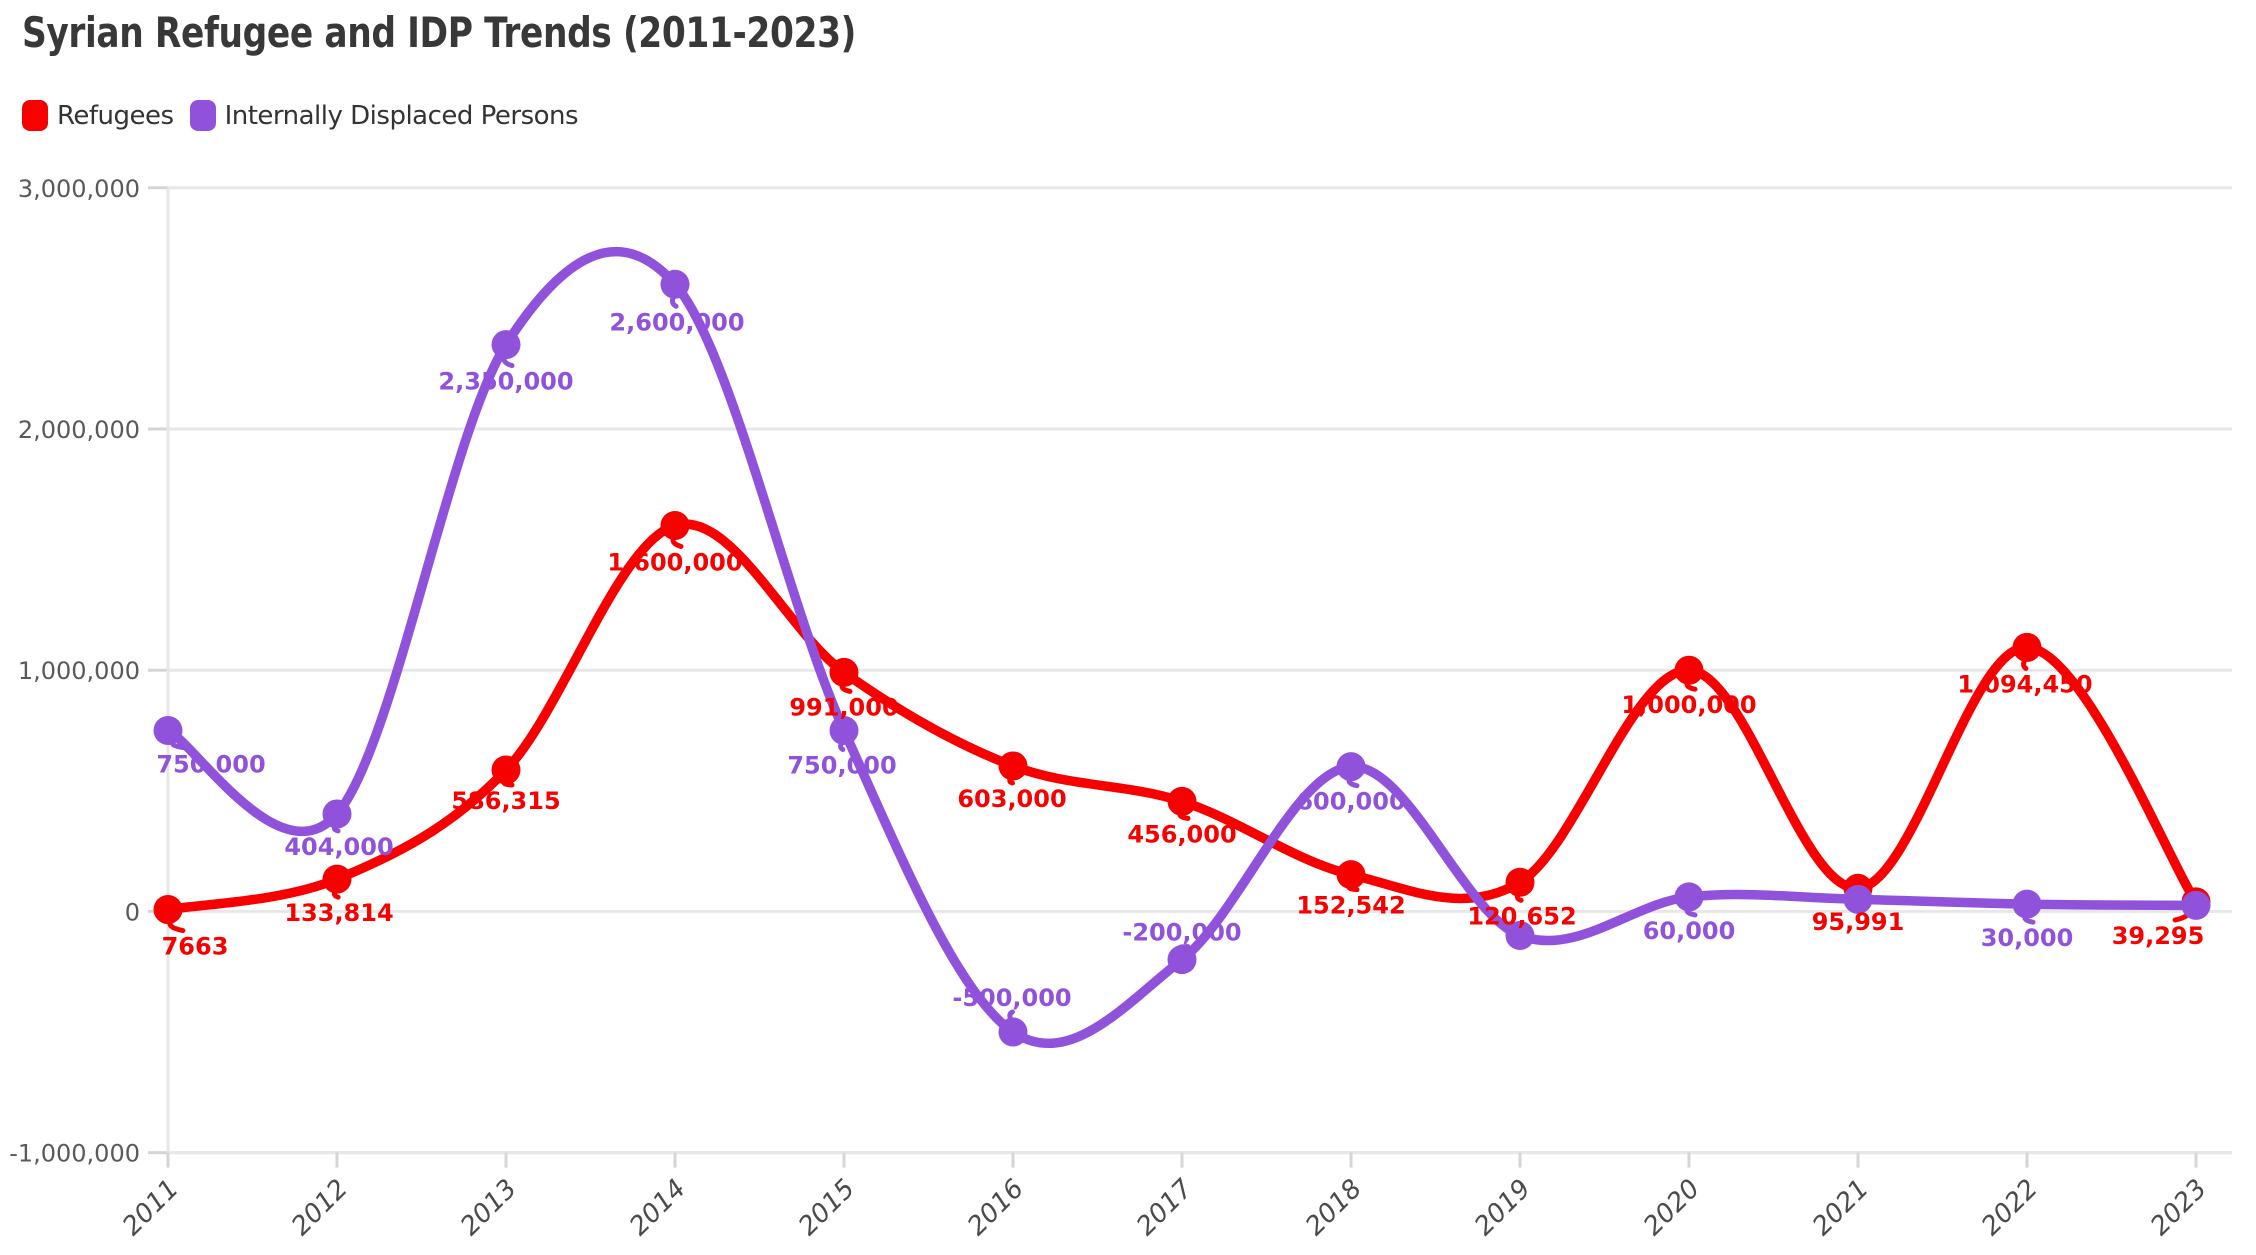 This screenshot has height=1255, width=2256. What do you see at coordinates (1858, 899) in the screenshot?
I see `internally-displaced-persons-point-2021` at bounding box center [1858, 899].